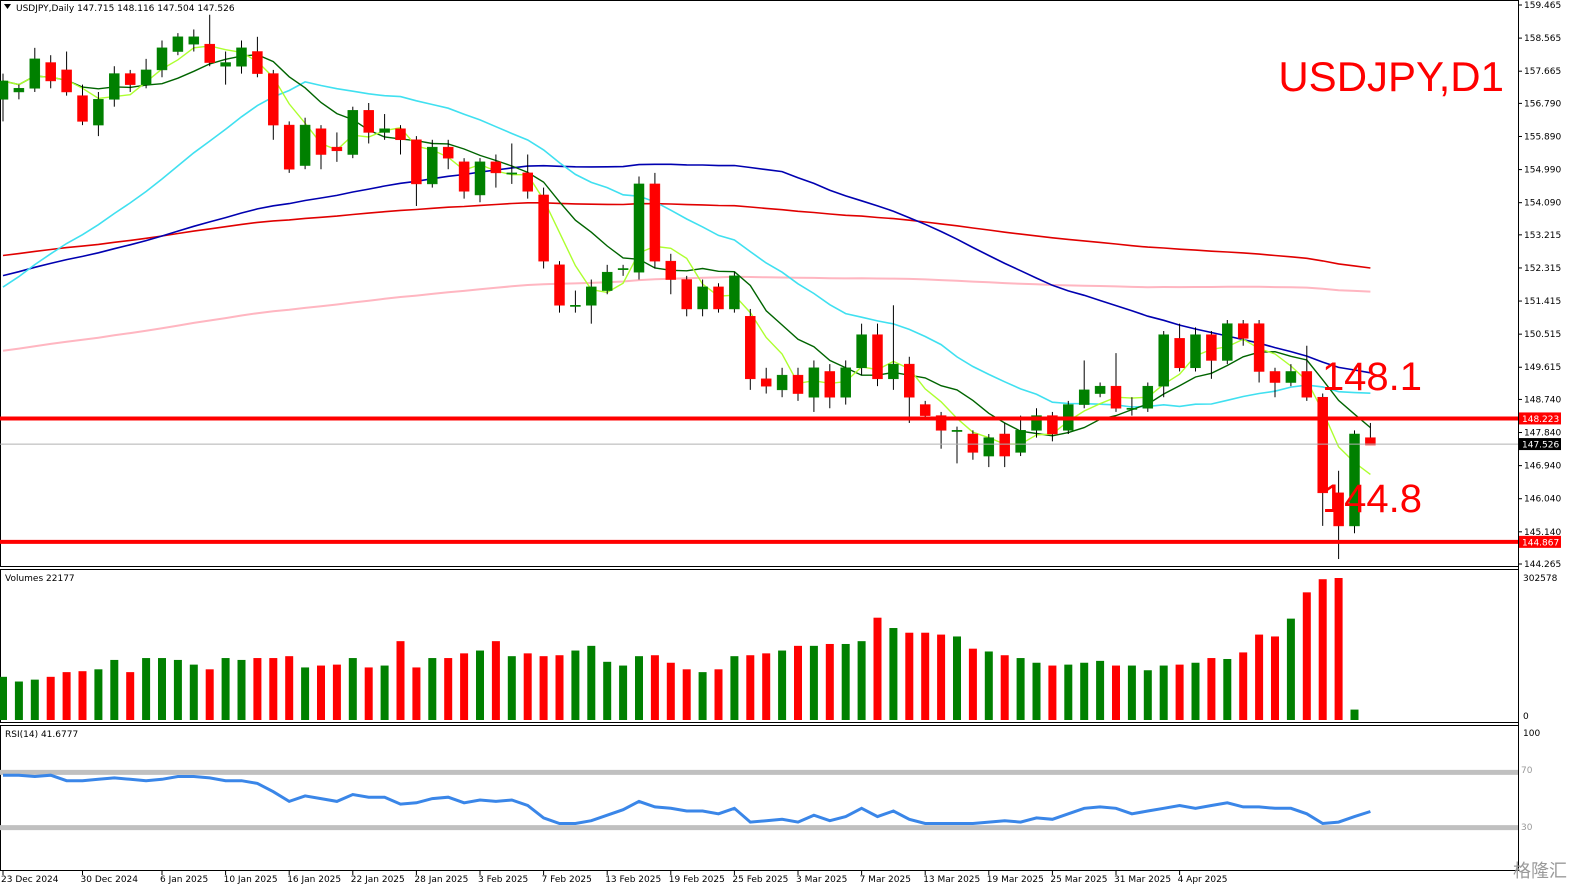 Image resolution: width=1573 pixels, height=889 pixels. I want to click on price-tick-label: 146.940, so click(1542, 467).